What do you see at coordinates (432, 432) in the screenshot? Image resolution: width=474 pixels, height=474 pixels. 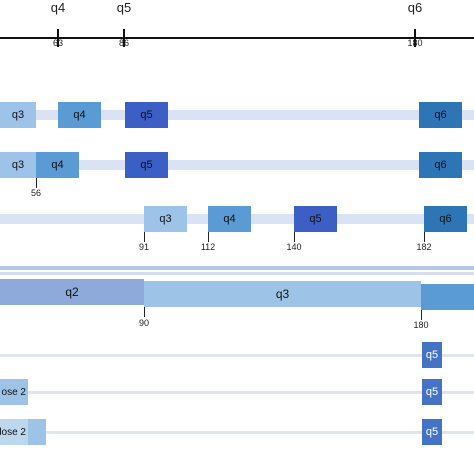 I see `row7-box-q5: q5` at bounding box center [432, 432].